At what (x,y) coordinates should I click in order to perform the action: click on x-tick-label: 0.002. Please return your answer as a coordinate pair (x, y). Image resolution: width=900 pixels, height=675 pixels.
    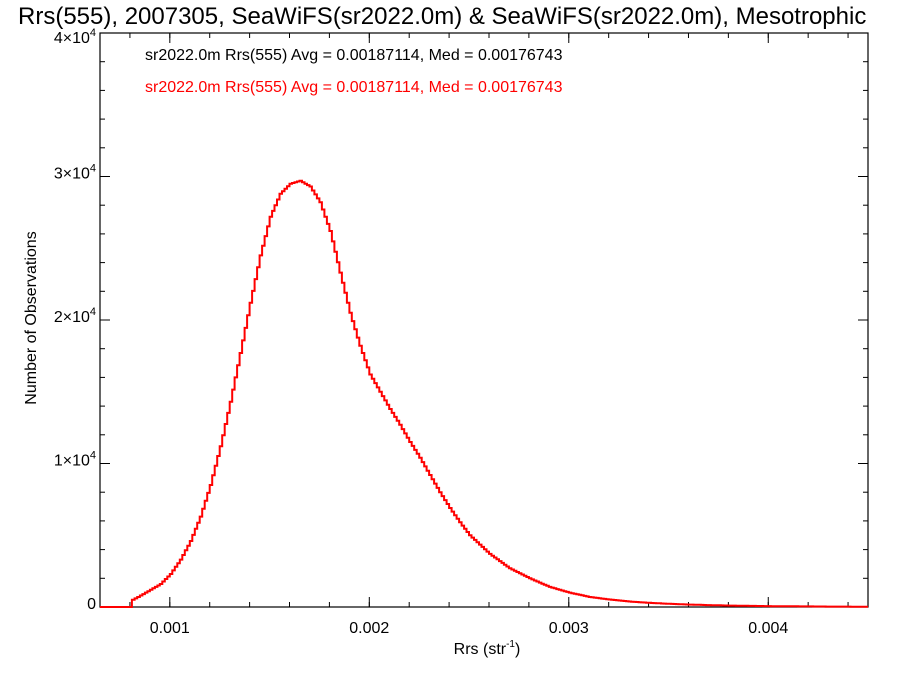
    Looking at the image, I should click on (369, 628).